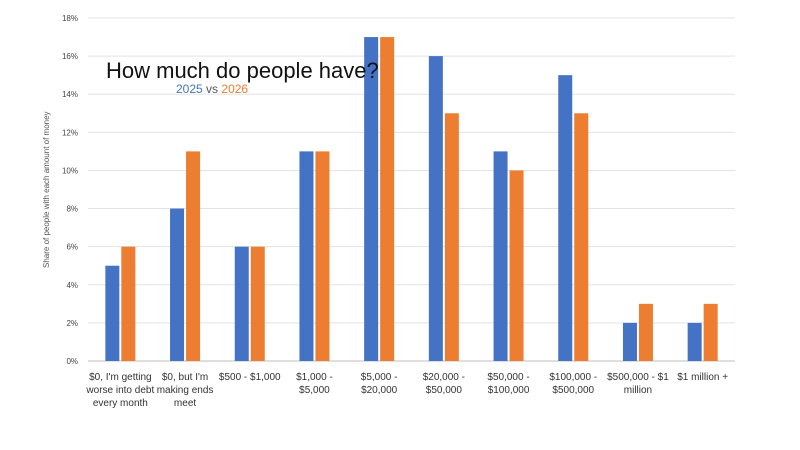 The width and height of the screenshot is (800, 450). Describe the element at coordinates (573, 384) in the screenshot. I see `x-tick-label: $100,000 - $500,000` at that location.